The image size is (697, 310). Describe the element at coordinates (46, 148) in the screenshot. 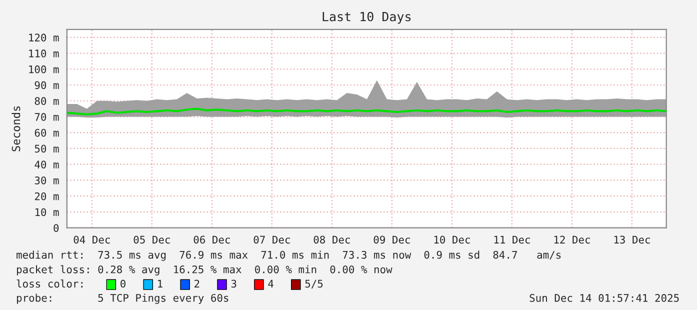

I see `y-tick-label: 50 m` at that location.